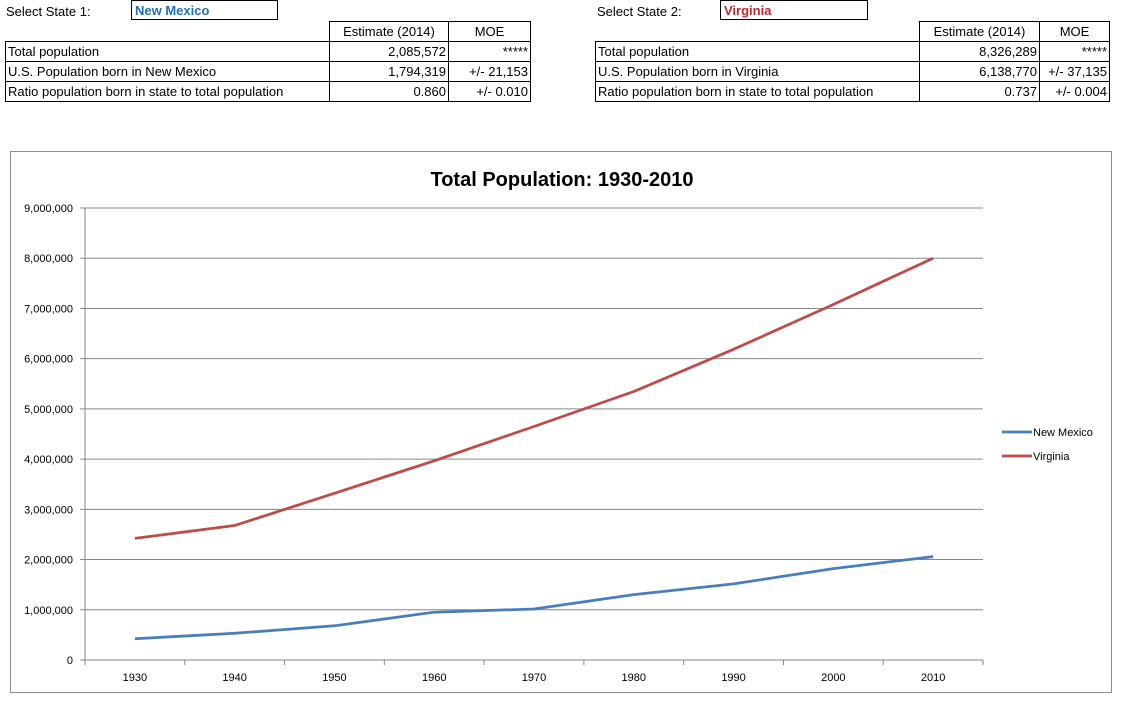  Describe the element at coordinates (757, 71) in the screenshot. I see `row-label: U.S. Population born in Virginia` at that location.